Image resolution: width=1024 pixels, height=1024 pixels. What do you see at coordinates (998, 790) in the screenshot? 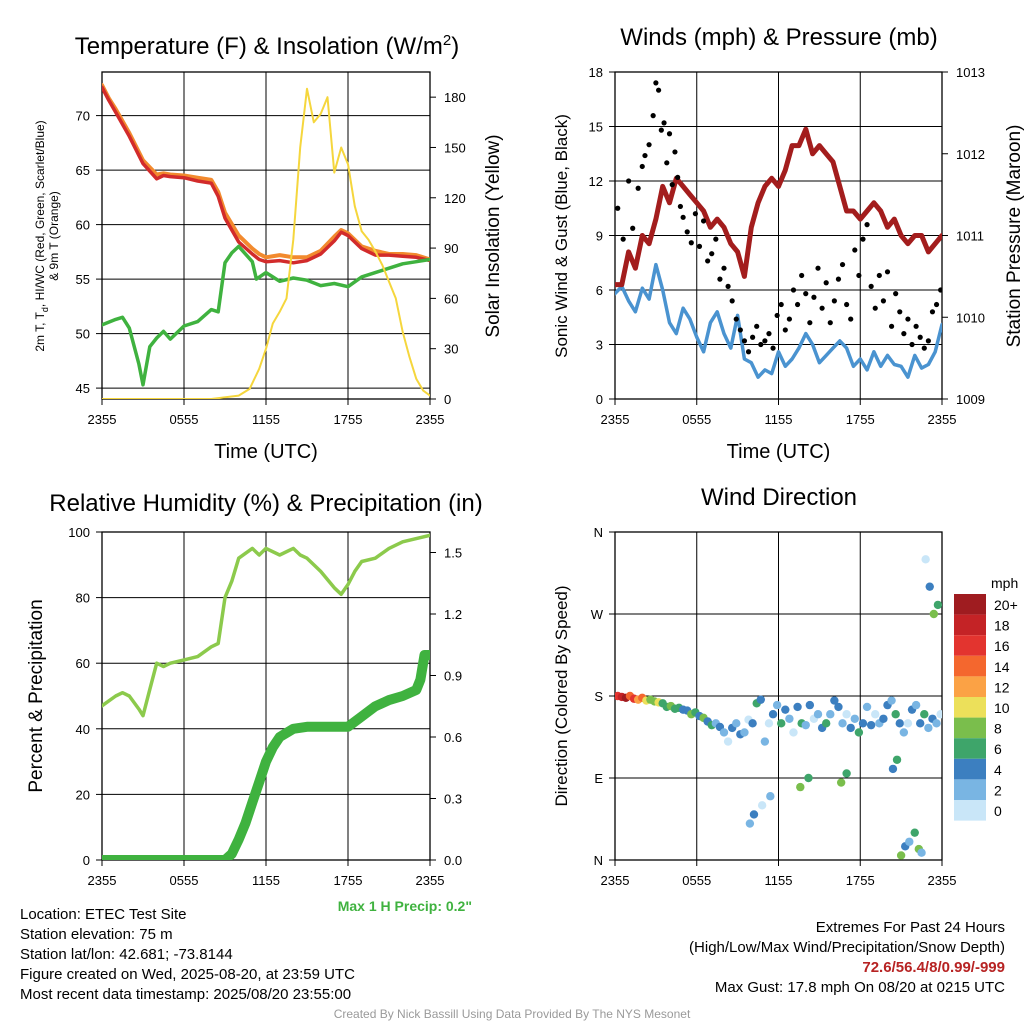
I see `legend-label: 2` at bounding box center [998, 790].